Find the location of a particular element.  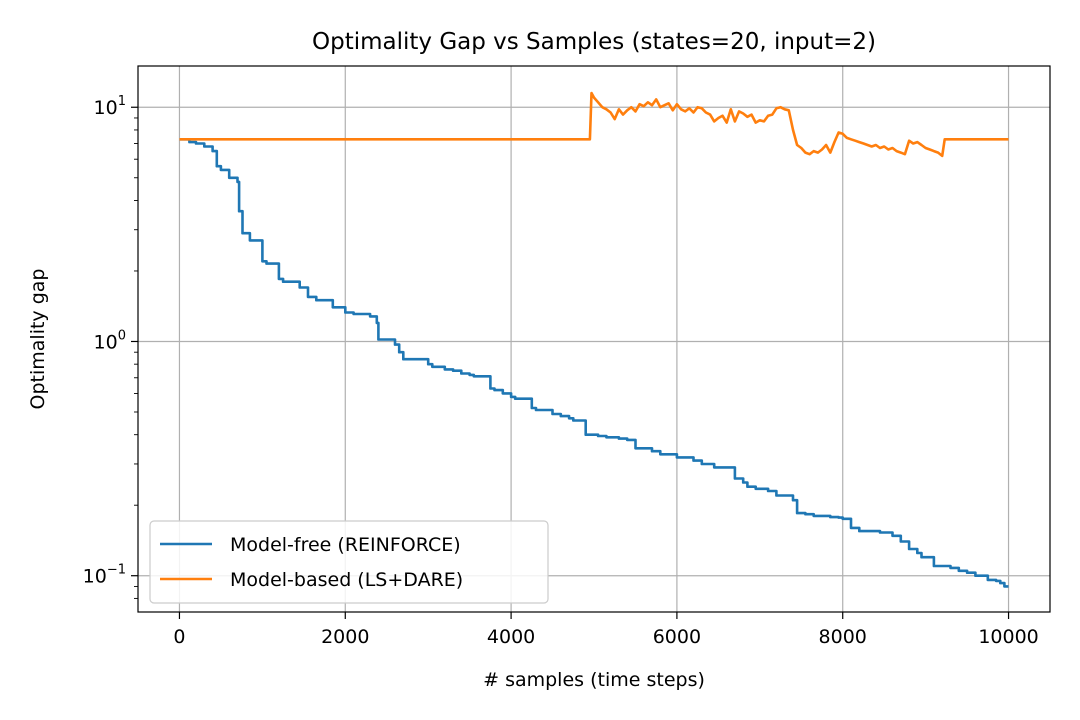

y-tick-exponent: 0 is located at coordinates (122, 335).